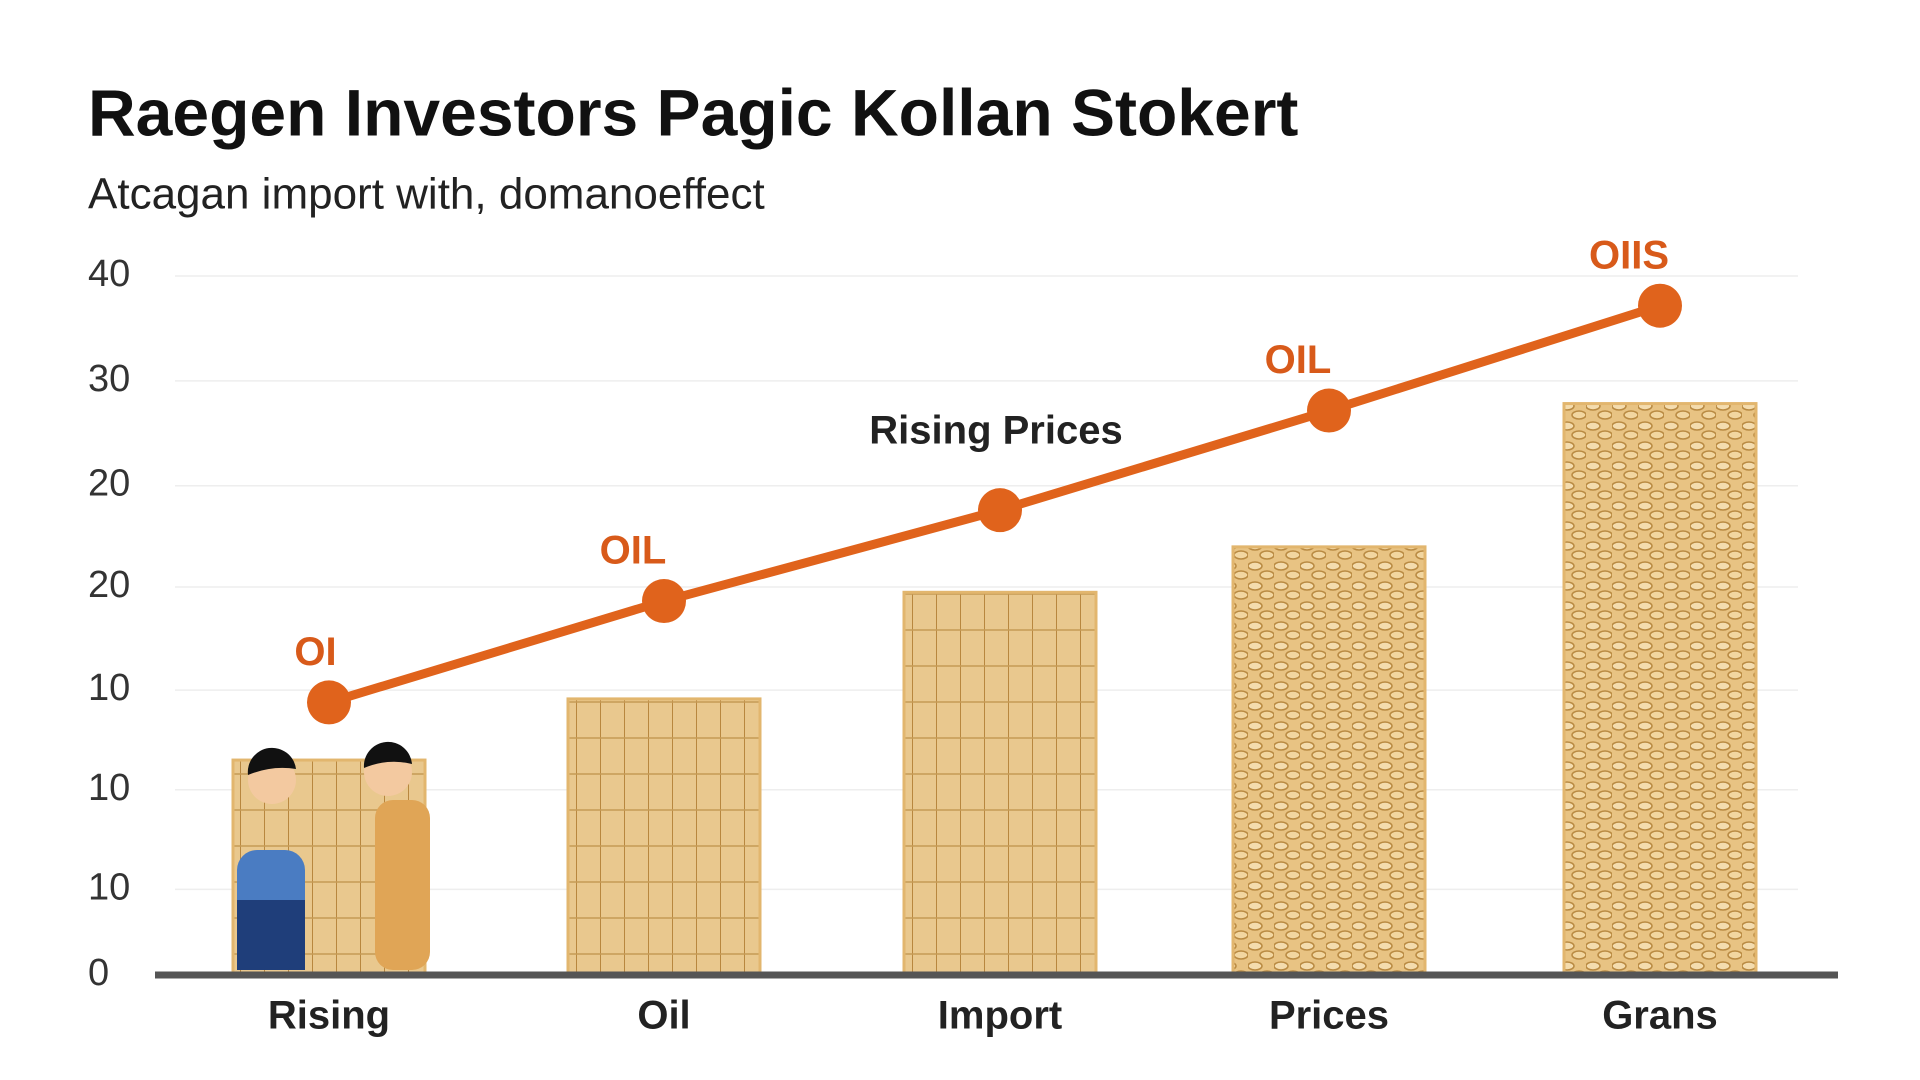 Image resolution: width=1920 pixels, height=1080 pixels. What do you see at coordinates (693, 112) in the screenshot?
I see `chart-title: Raegen Investors Pagic Kollan Stokert` at bounding box center [693, 112].